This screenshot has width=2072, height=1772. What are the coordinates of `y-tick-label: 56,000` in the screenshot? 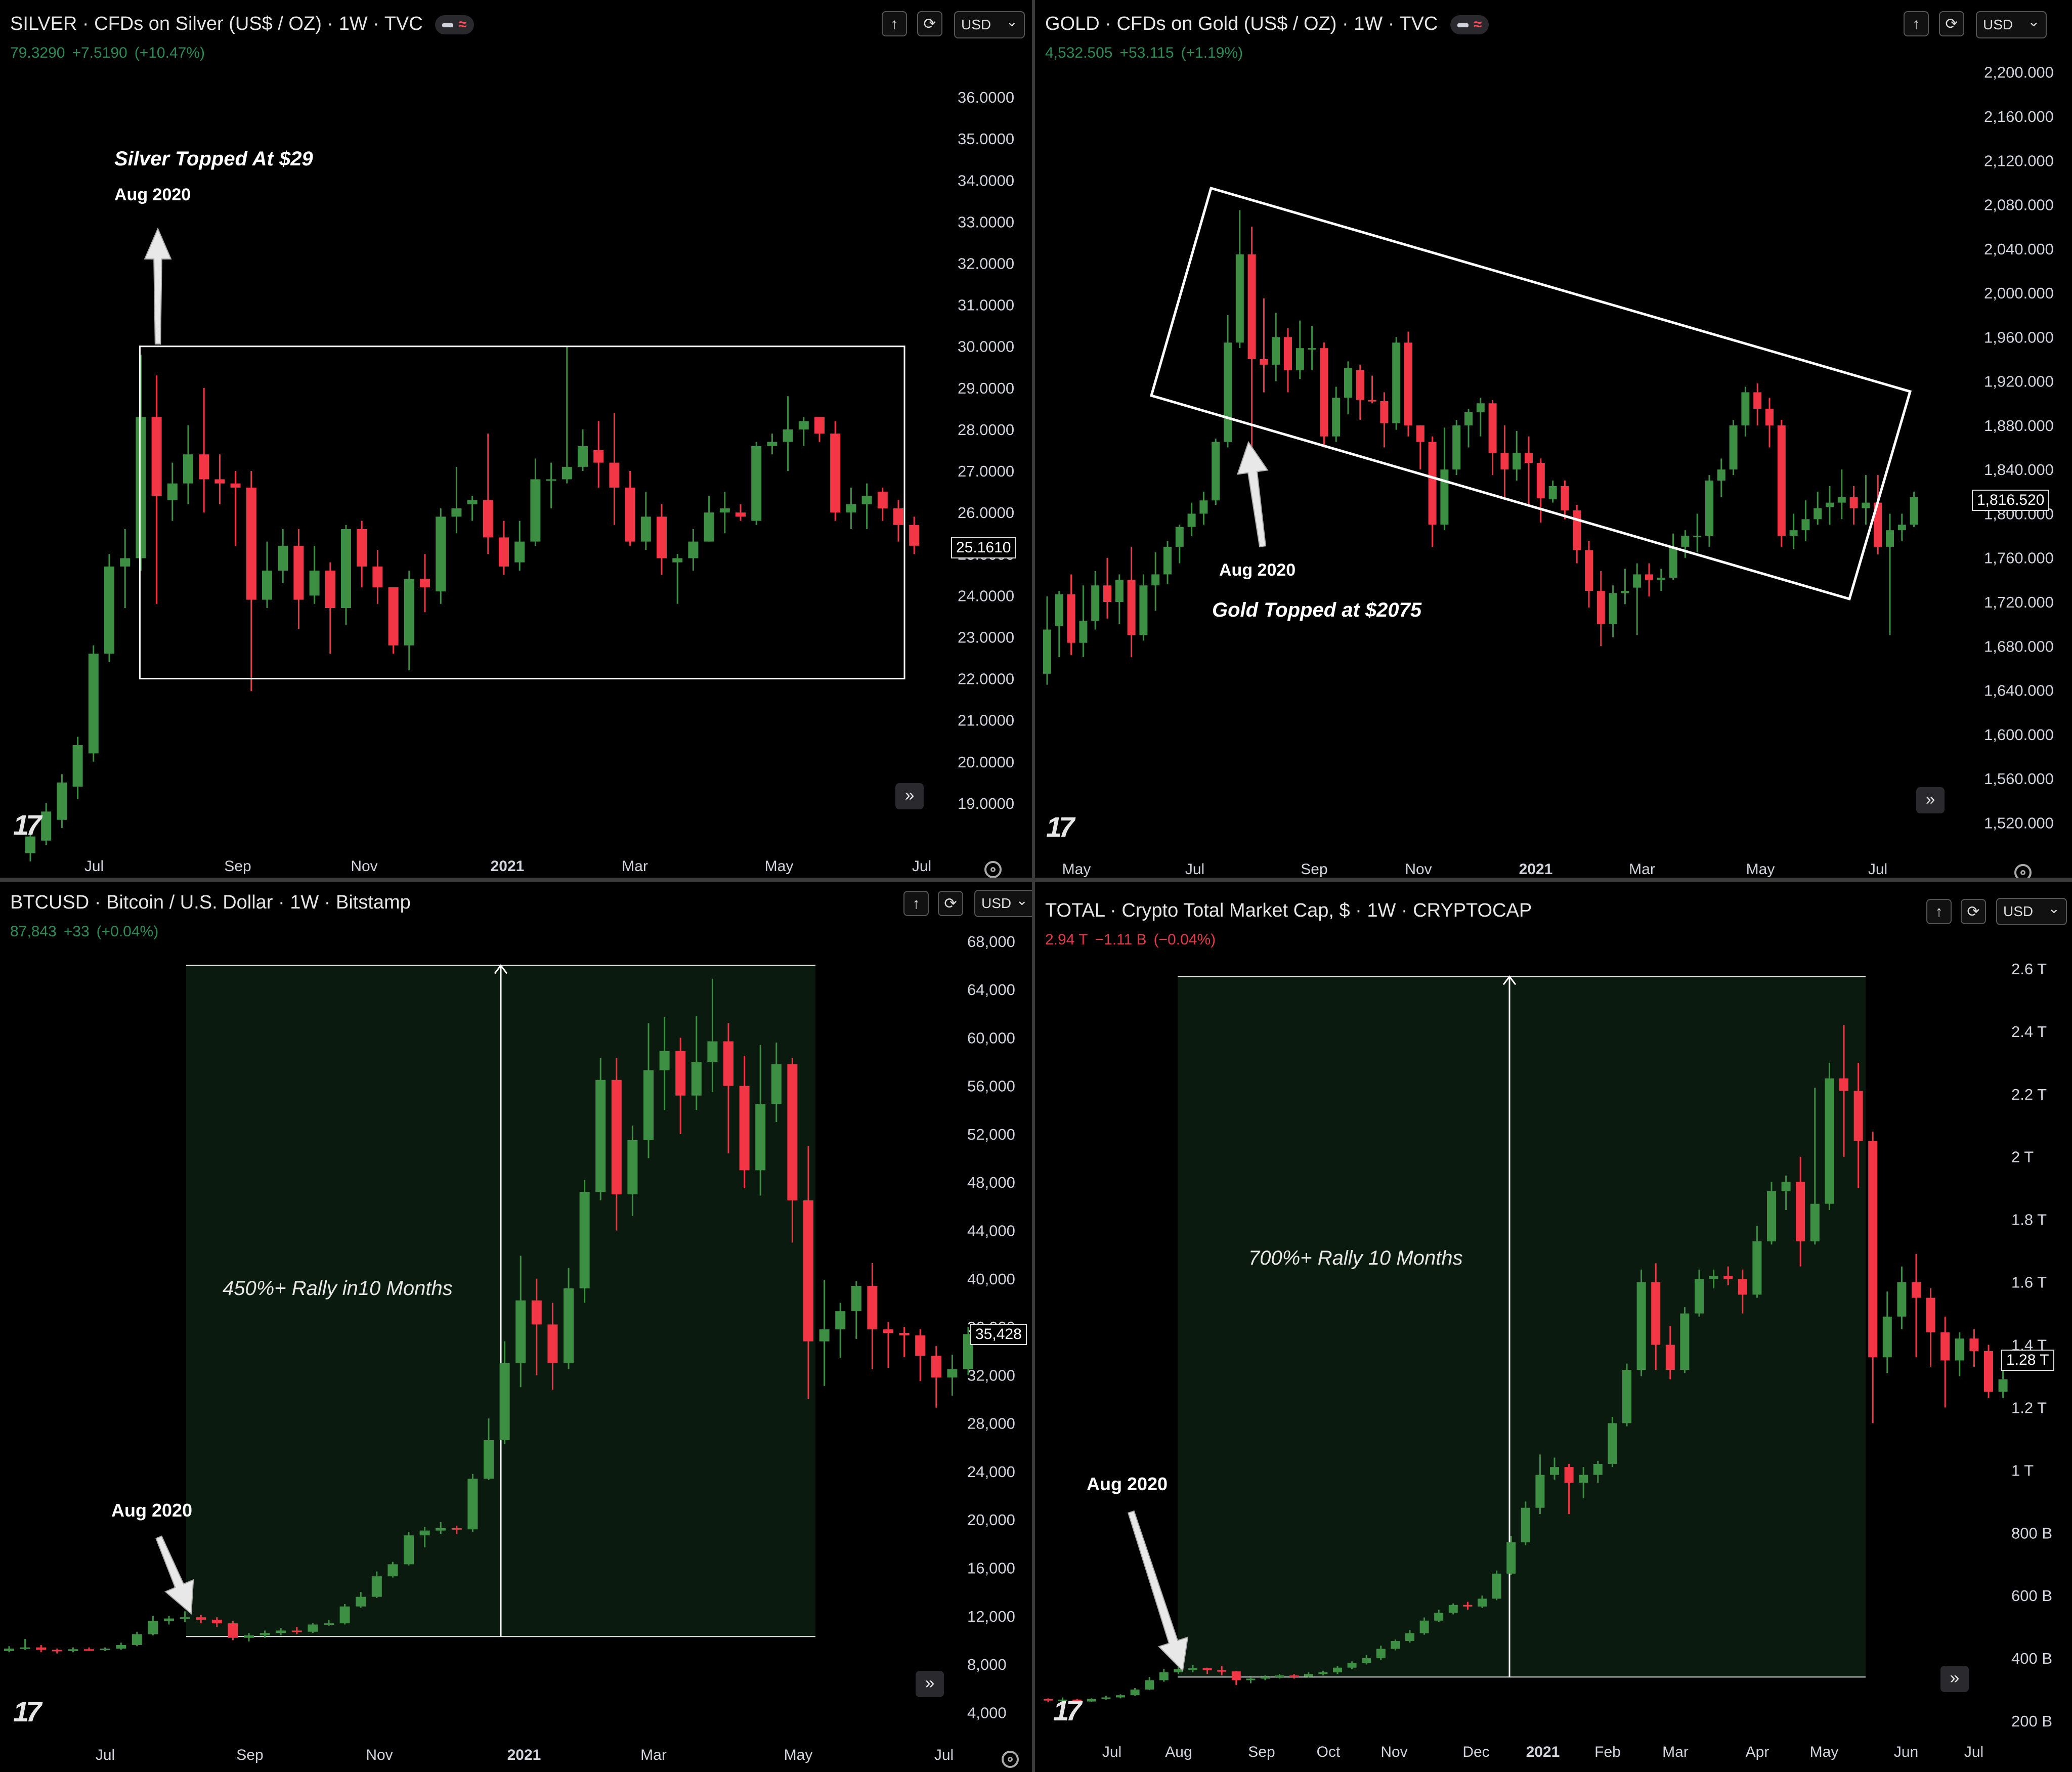 It's located at (991, 1086).